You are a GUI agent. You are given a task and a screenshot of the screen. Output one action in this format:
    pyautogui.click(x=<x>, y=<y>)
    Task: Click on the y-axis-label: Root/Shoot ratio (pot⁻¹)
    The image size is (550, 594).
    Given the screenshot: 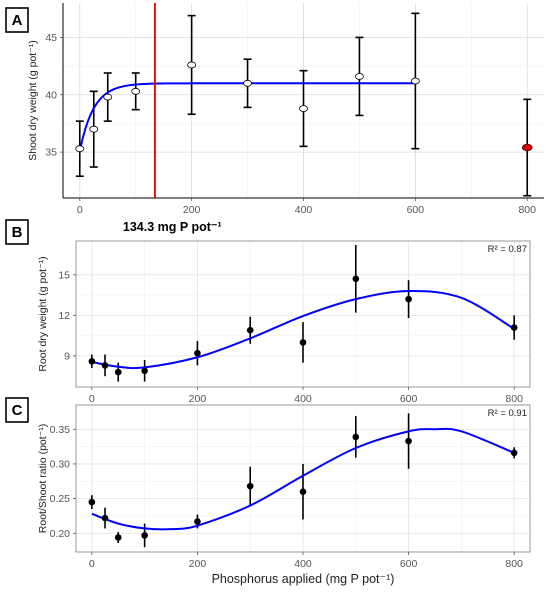 What is the action you would take?
    pyautogui.click(x=43, y=478)
    